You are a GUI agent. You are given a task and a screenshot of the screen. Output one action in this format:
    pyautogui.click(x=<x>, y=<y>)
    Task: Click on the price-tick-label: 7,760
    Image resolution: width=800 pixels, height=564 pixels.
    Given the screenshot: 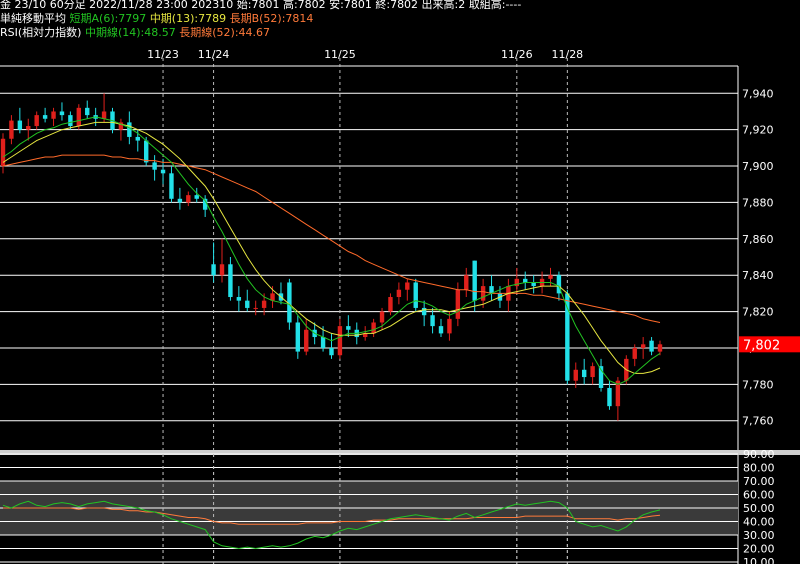 What is the action you would take?
    pyautogui.click(x=758, y=421)
    